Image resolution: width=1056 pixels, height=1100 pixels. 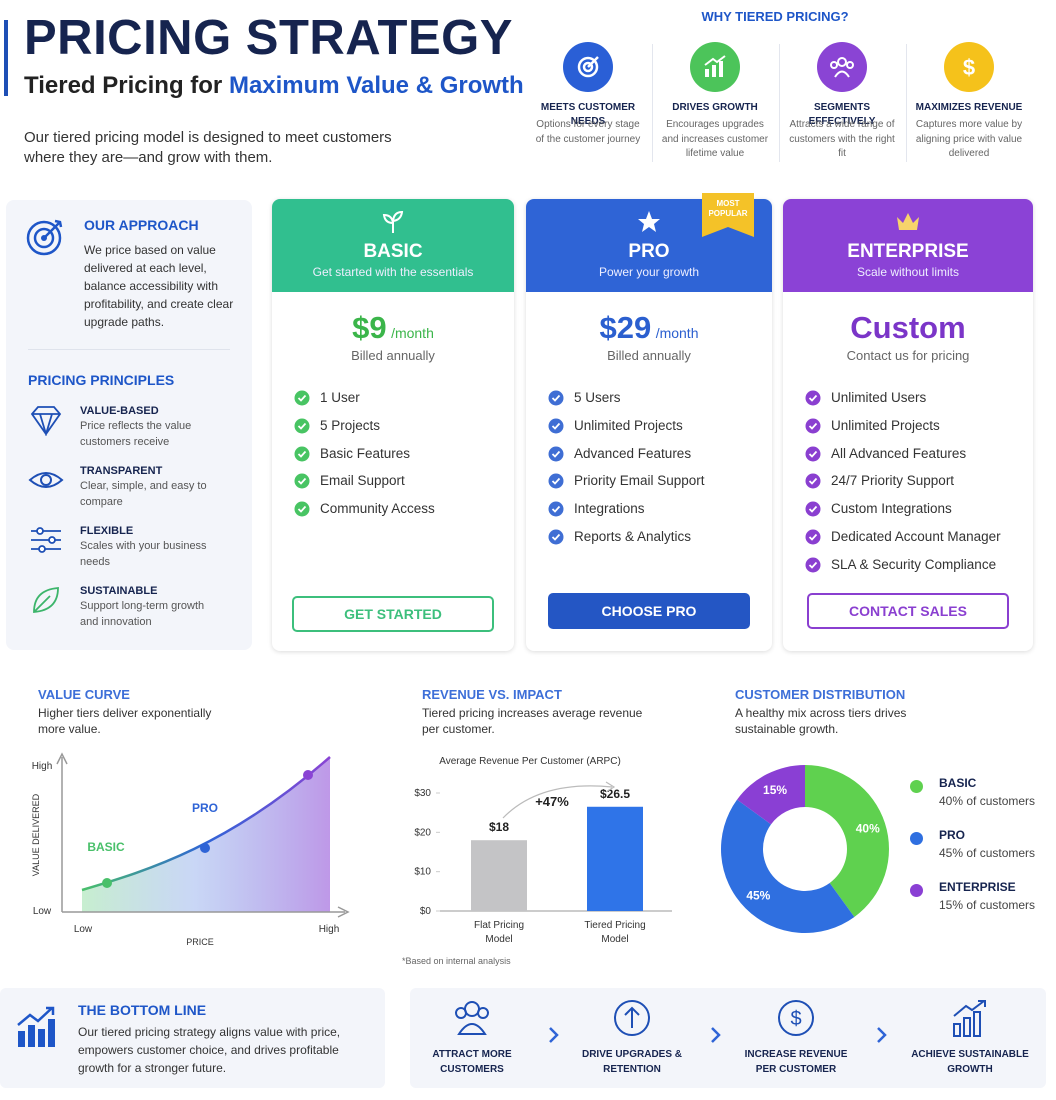 What do you see at coordinates (393, 245) in the screenshot?
I see `plan-header` at bounding box center [393, 245].